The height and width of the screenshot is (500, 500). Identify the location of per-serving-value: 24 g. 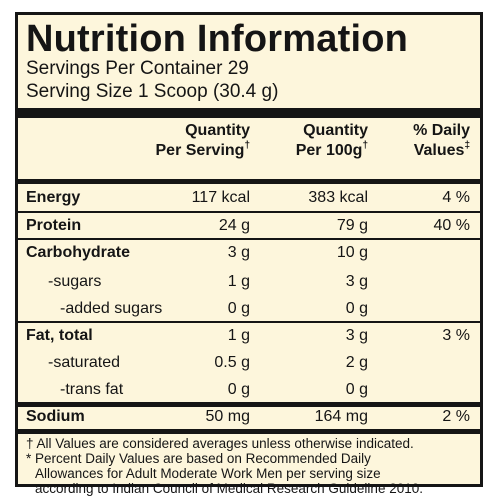
(234, 225).